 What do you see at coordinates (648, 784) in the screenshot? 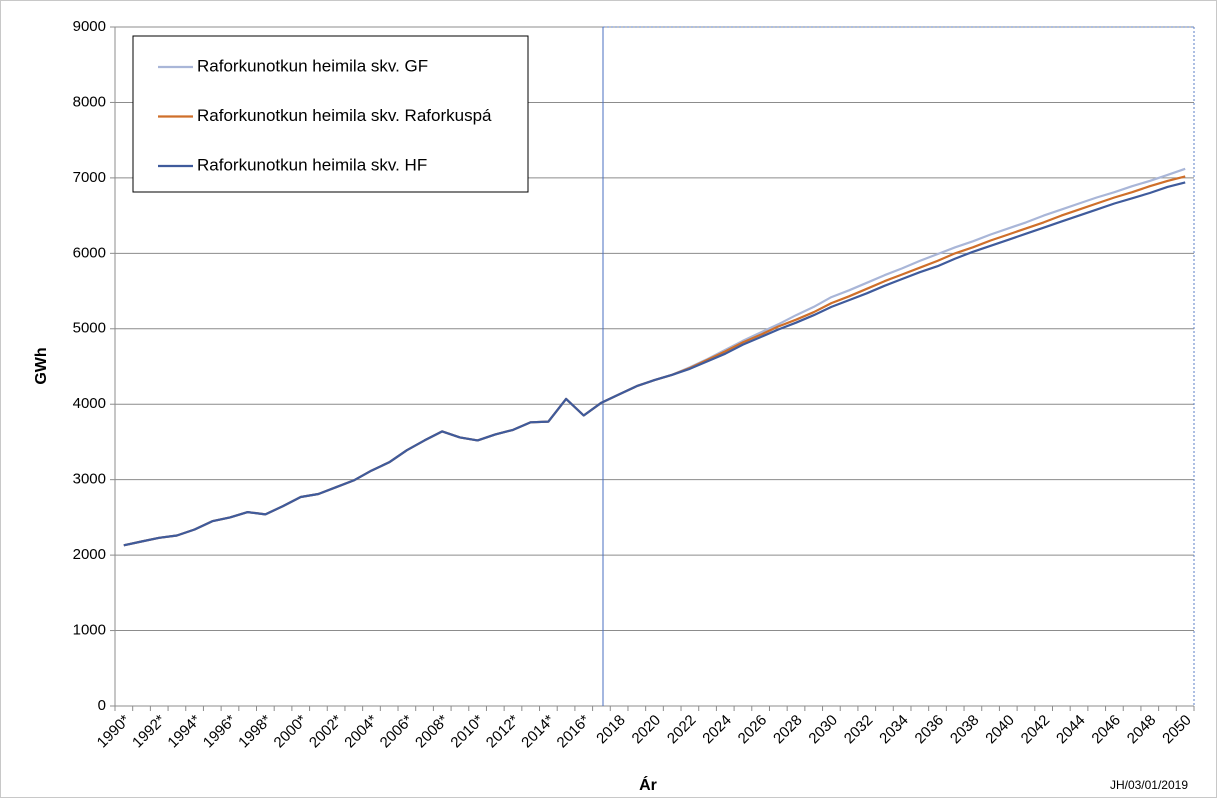
I see `x-axis-label: Ár` at bounding box center [648, 784].